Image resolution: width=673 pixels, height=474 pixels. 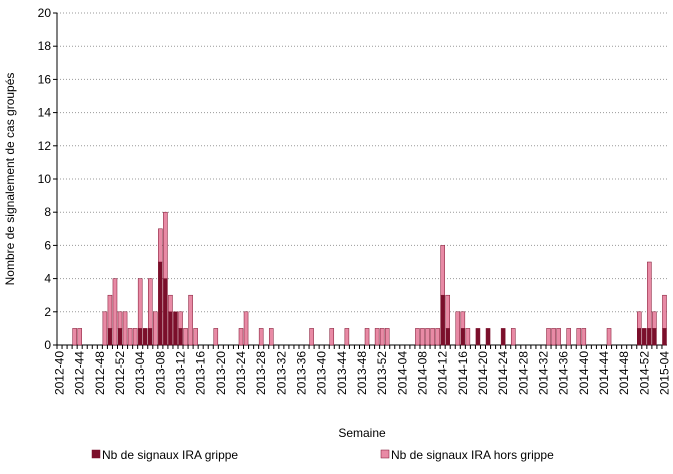 I want to click on x-tick-label: 2014-52, so click(x=644, y=373).